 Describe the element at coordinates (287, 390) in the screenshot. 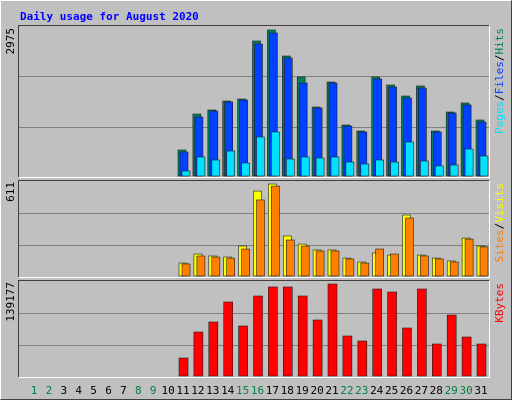

I see `x-tick-label: 18` at that location.